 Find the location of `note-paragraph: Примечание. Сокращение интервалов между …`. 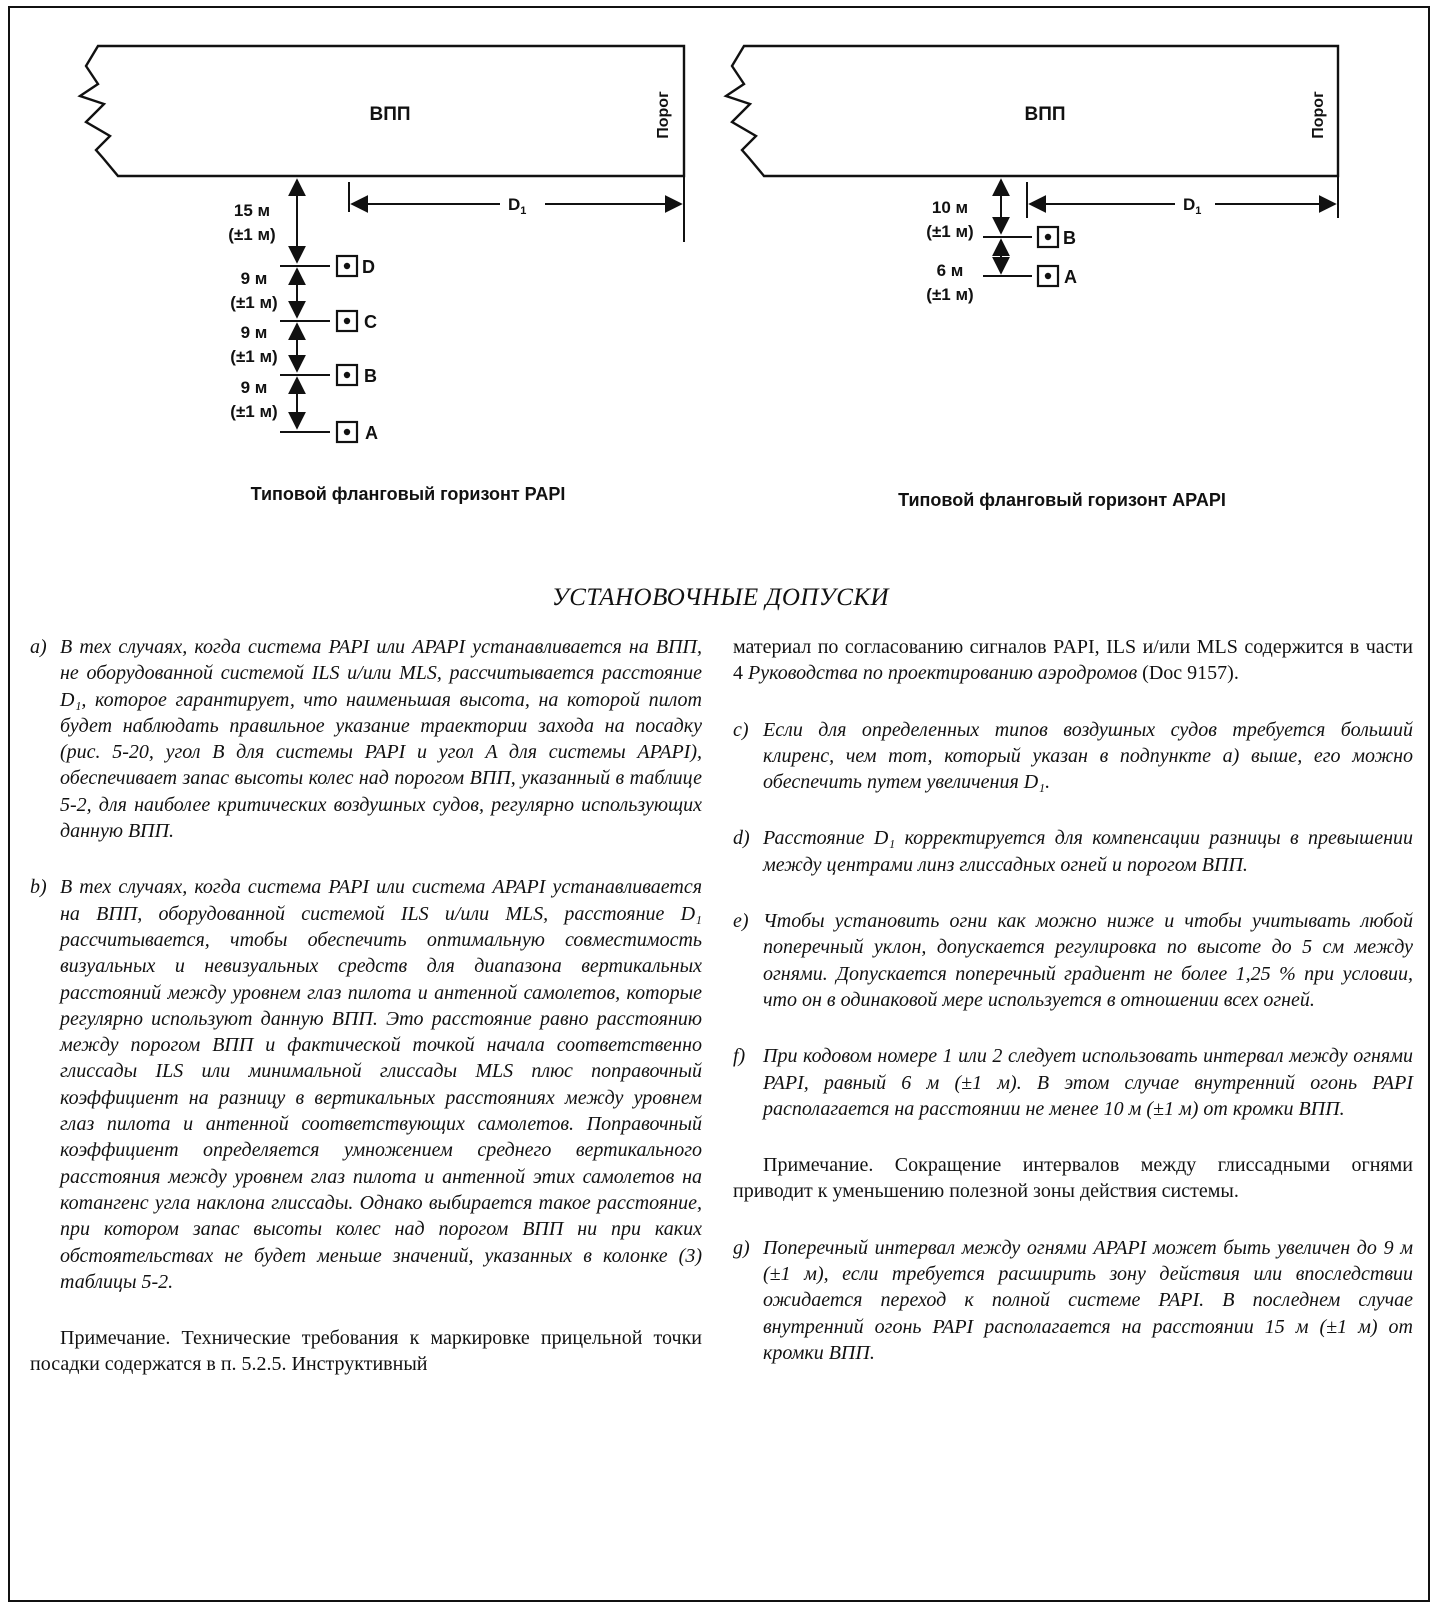

note-paragraph: Примечание. Сокращение интервалов между … is located at coordinates (1073, 1178).